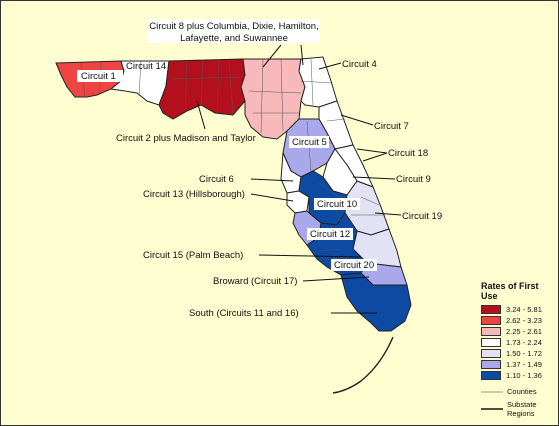 The height and width of the screenshot is (426, 559). What do you see at coordinates (244, 313) in the screenshot?
I see `label-south: South (Circuits 11 and 16)` at bounding box center [244, 313].